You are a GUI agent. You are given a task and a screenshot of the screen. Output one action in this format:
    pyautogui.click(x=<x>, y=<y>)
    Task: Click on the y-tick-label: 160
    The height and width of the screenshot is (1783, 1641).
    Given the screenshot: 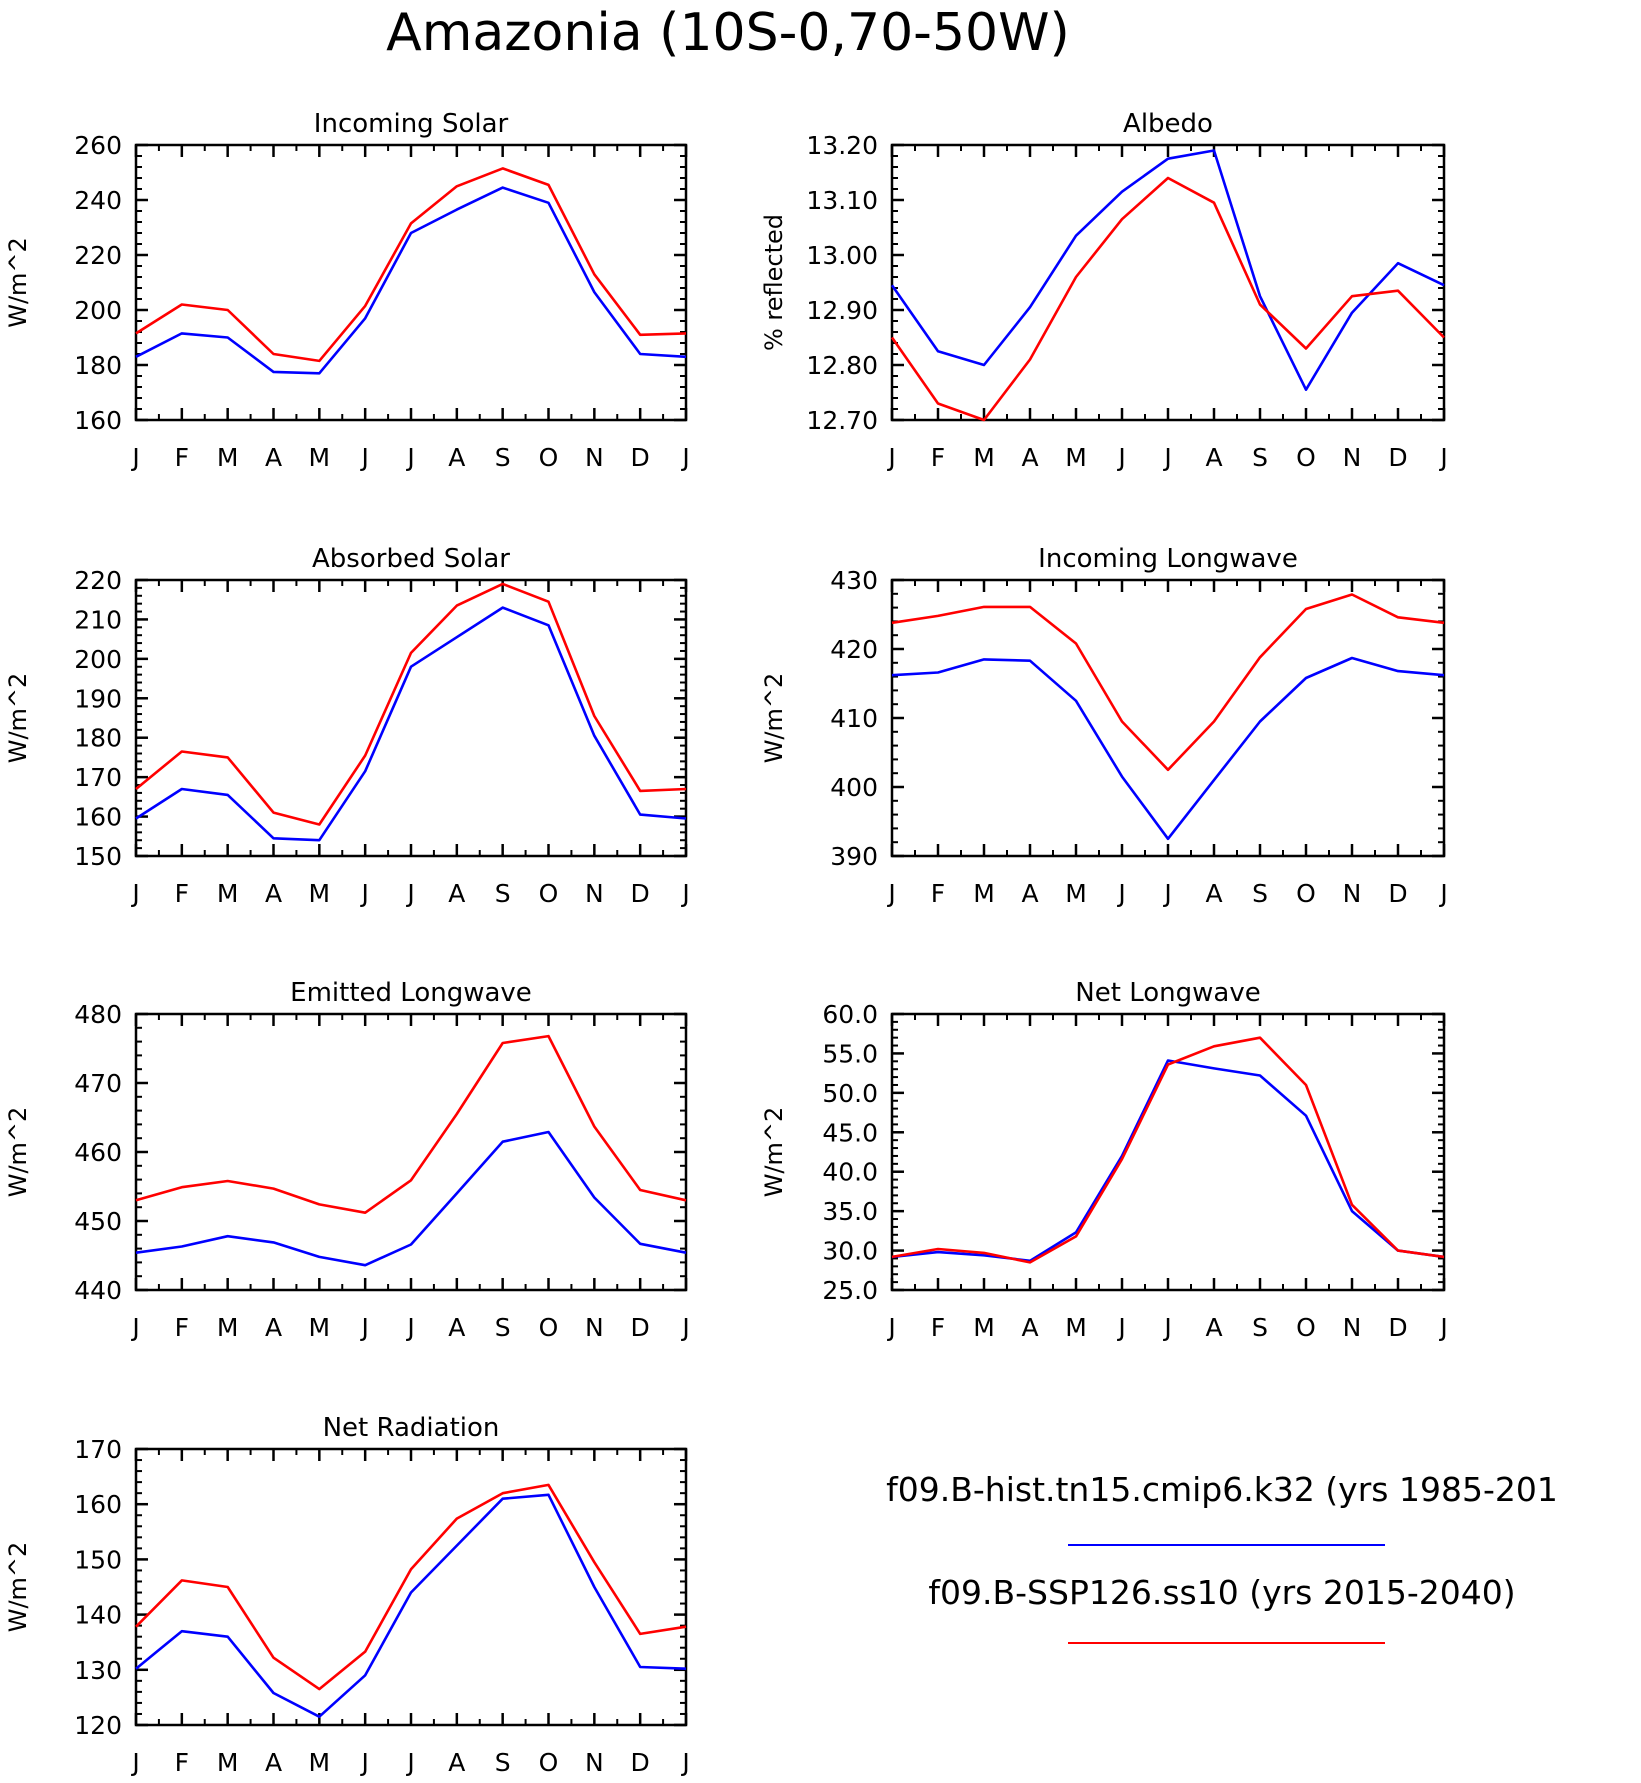 What is the action you would take?
    pyautogui.click(x=98, y=420)
    